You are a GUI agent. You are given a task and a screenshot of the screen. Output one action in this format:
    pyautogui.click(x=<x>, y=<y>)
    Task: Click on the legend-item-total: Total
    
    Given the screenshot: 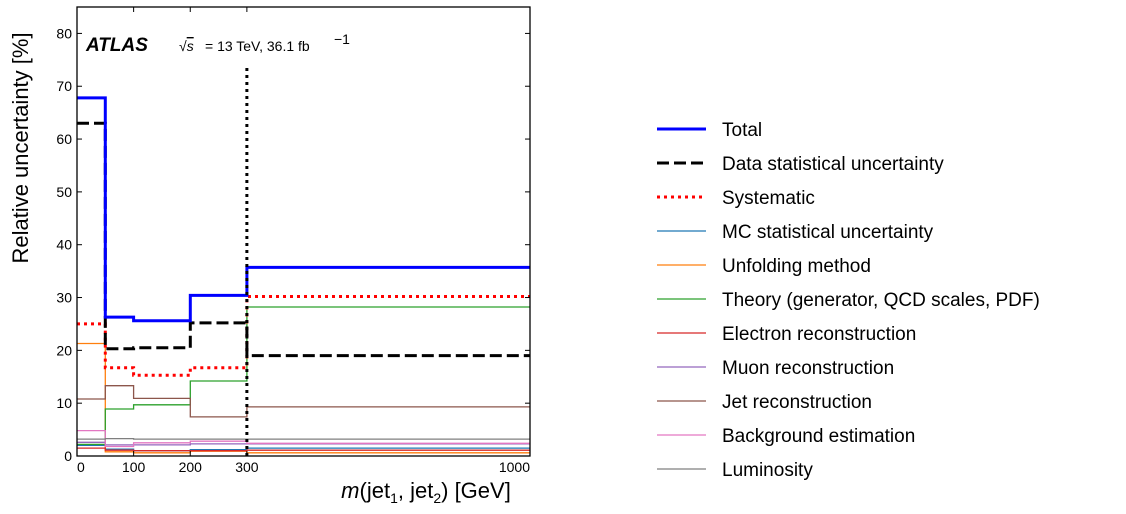 What is the action you would take?
    pyautogui.click(x=709, y=130)
    